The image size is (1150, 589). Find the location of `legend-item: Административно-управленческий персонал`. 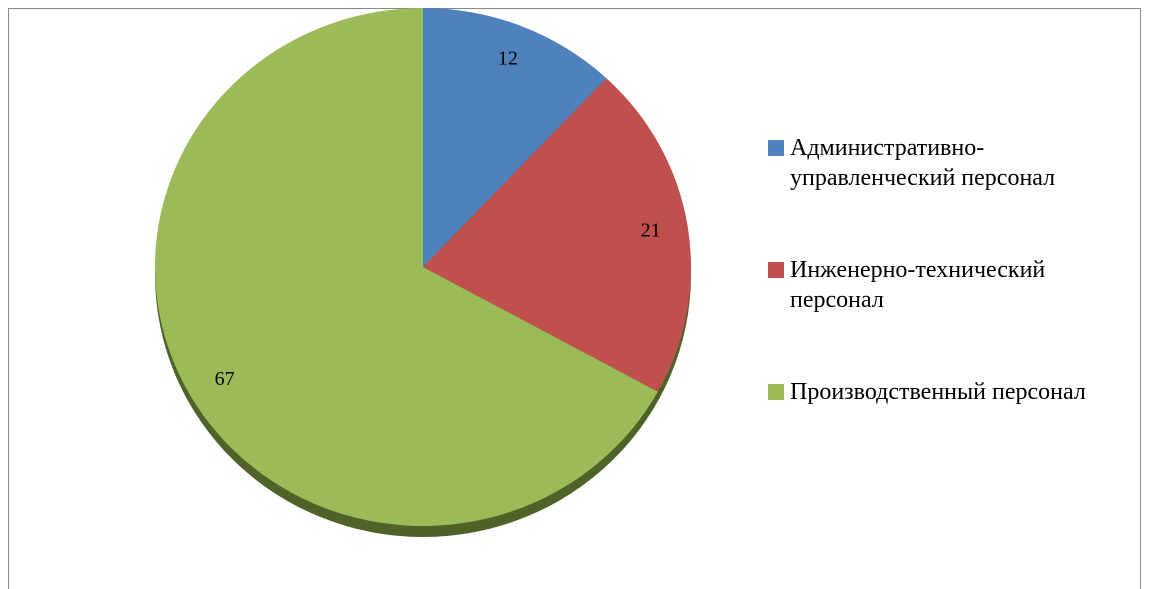

legend-item: Административно-управленческий персонал is located at coordinates (954, 163).